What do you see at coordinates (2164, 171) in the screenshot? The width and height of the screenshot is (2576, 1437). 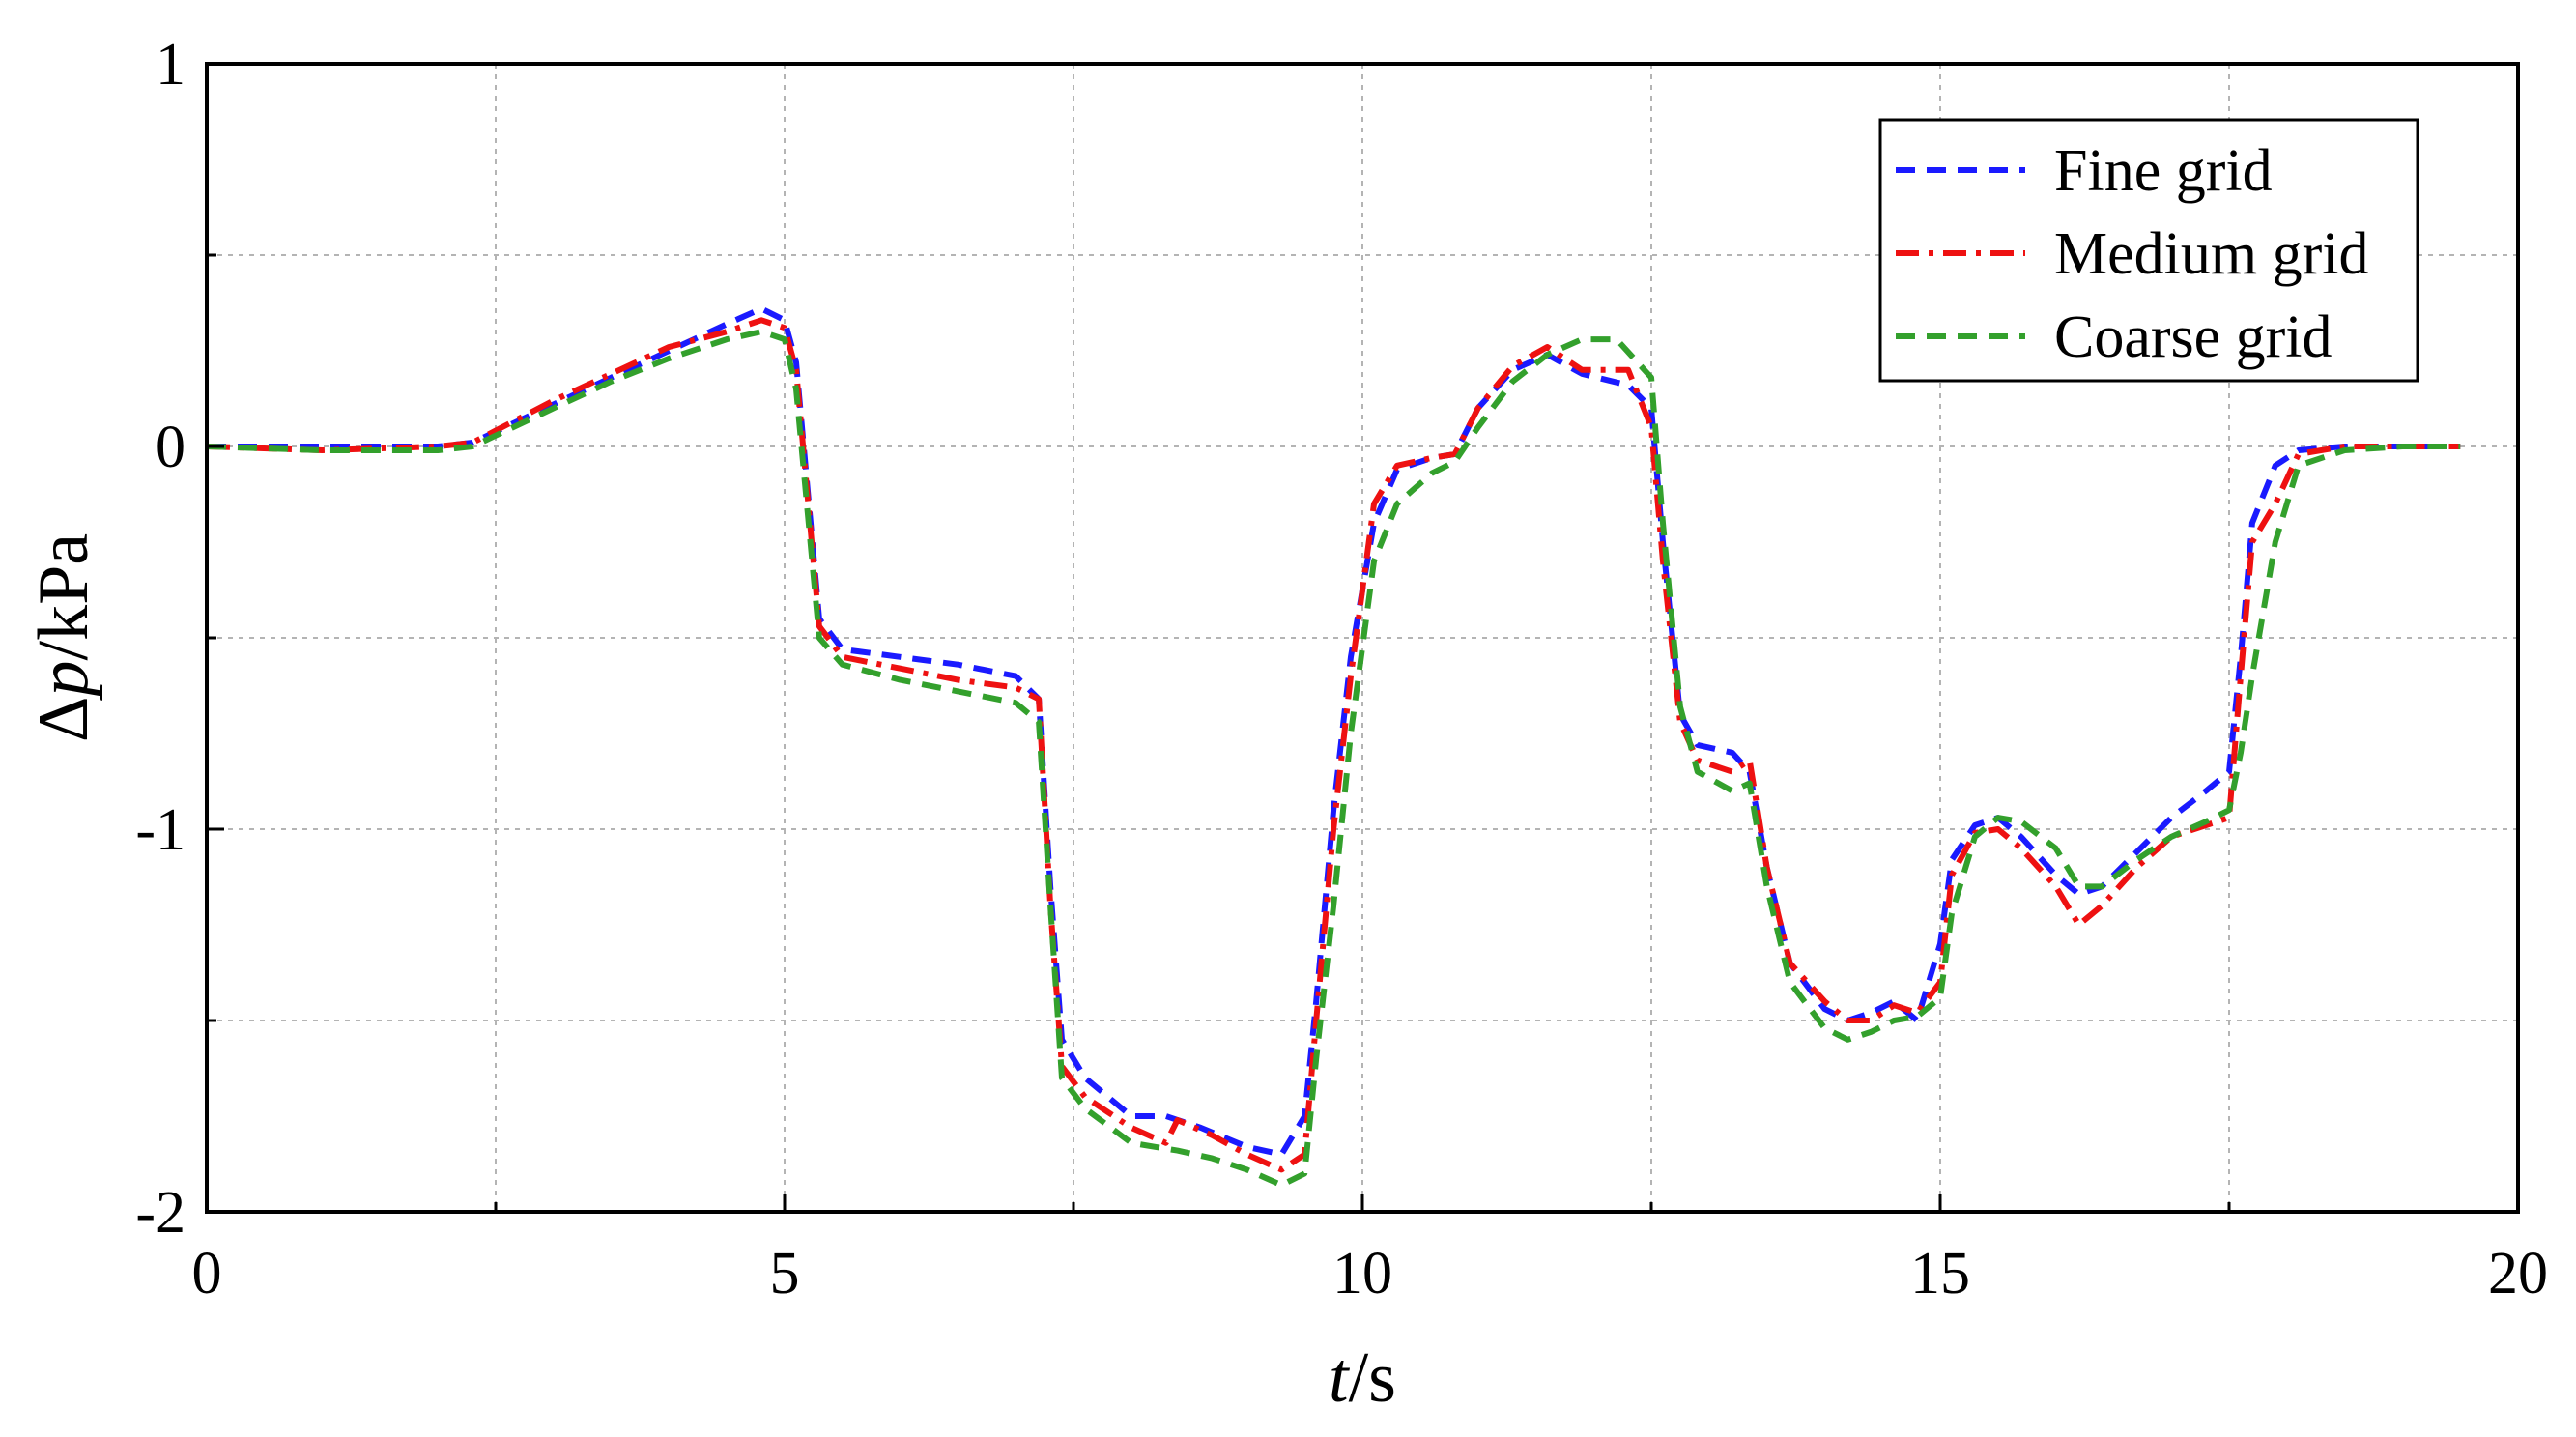 I see `legend-label-1: Fine grid` at bounding box center [2164, 171].